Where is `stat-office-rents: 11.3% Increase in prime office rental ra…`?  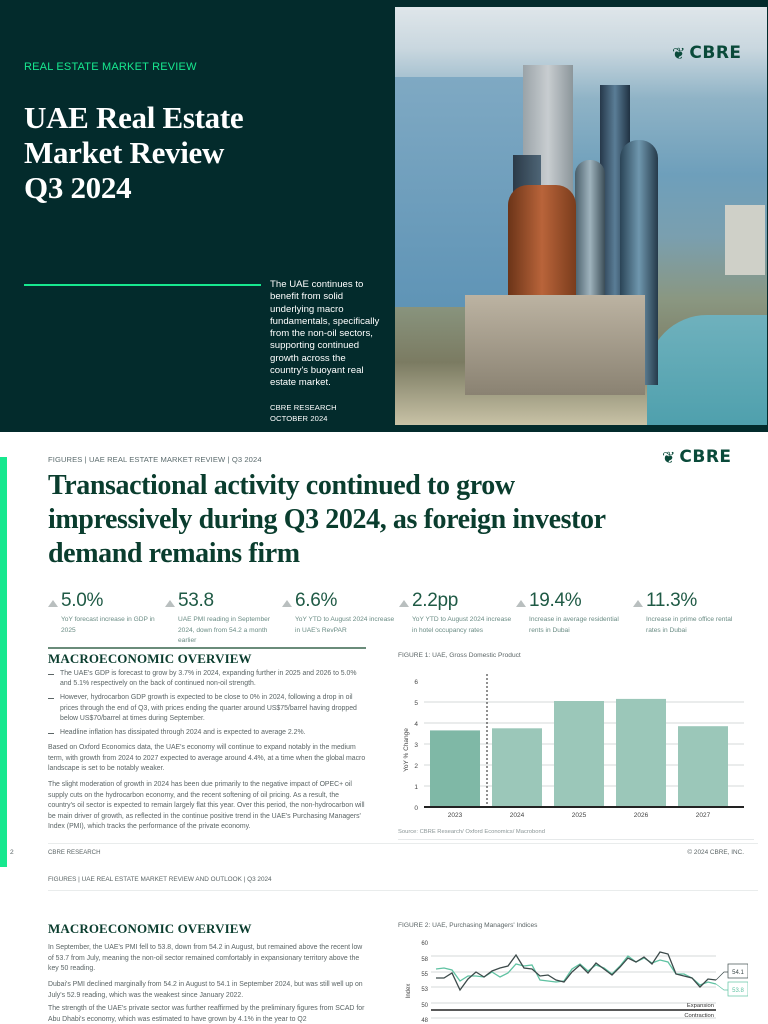
stat-office-rents: 11.3% Increase in prime office rental ra… is located at coordinates (690, 613).